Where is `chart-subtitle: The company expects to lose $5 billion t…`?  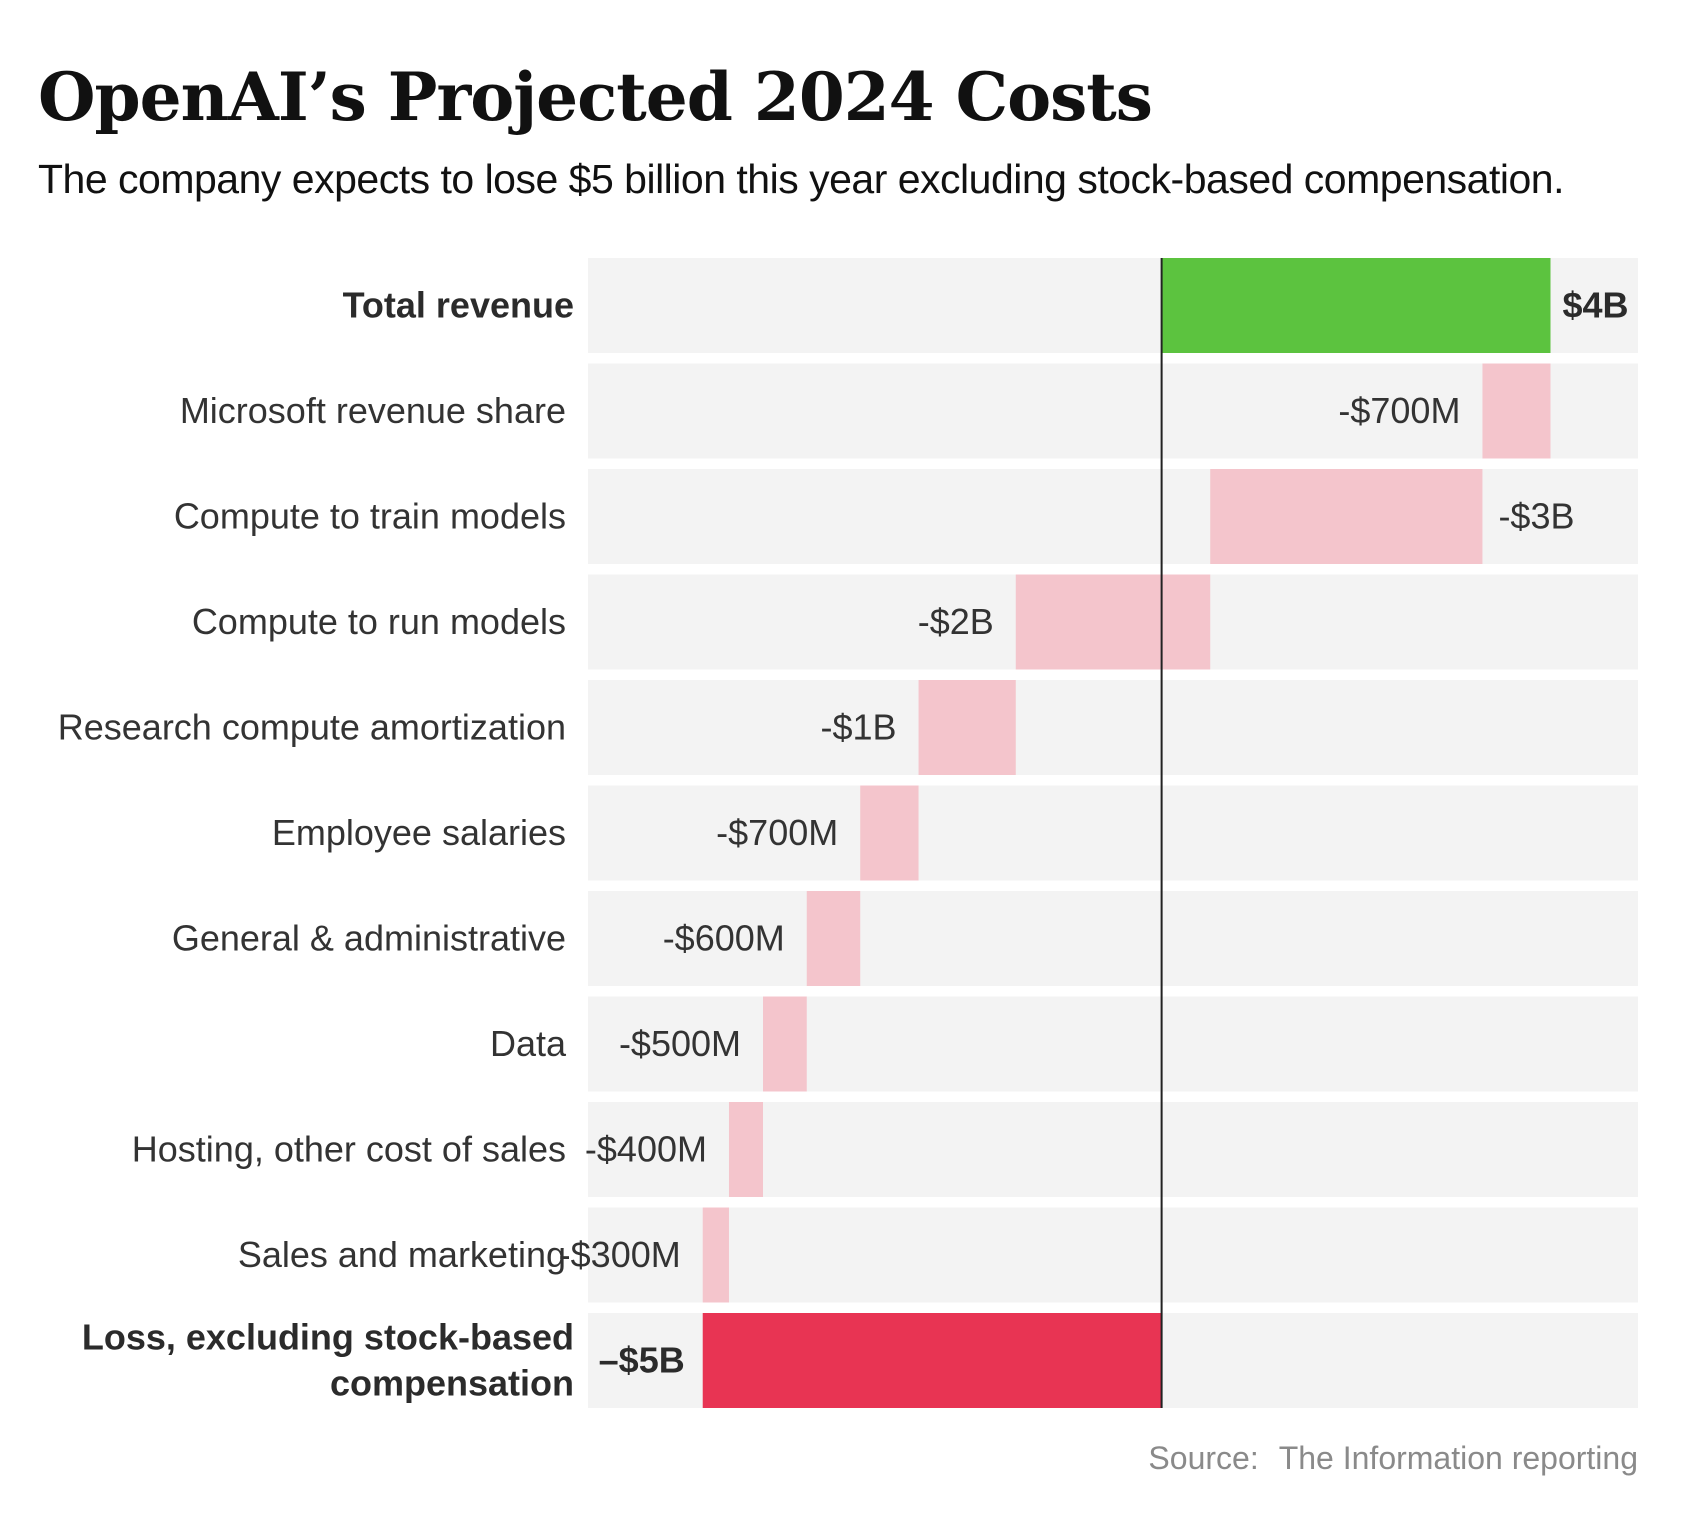 chart-subtitle: The company expects to lose $5 billion t… is located at coordinates (801, 179).